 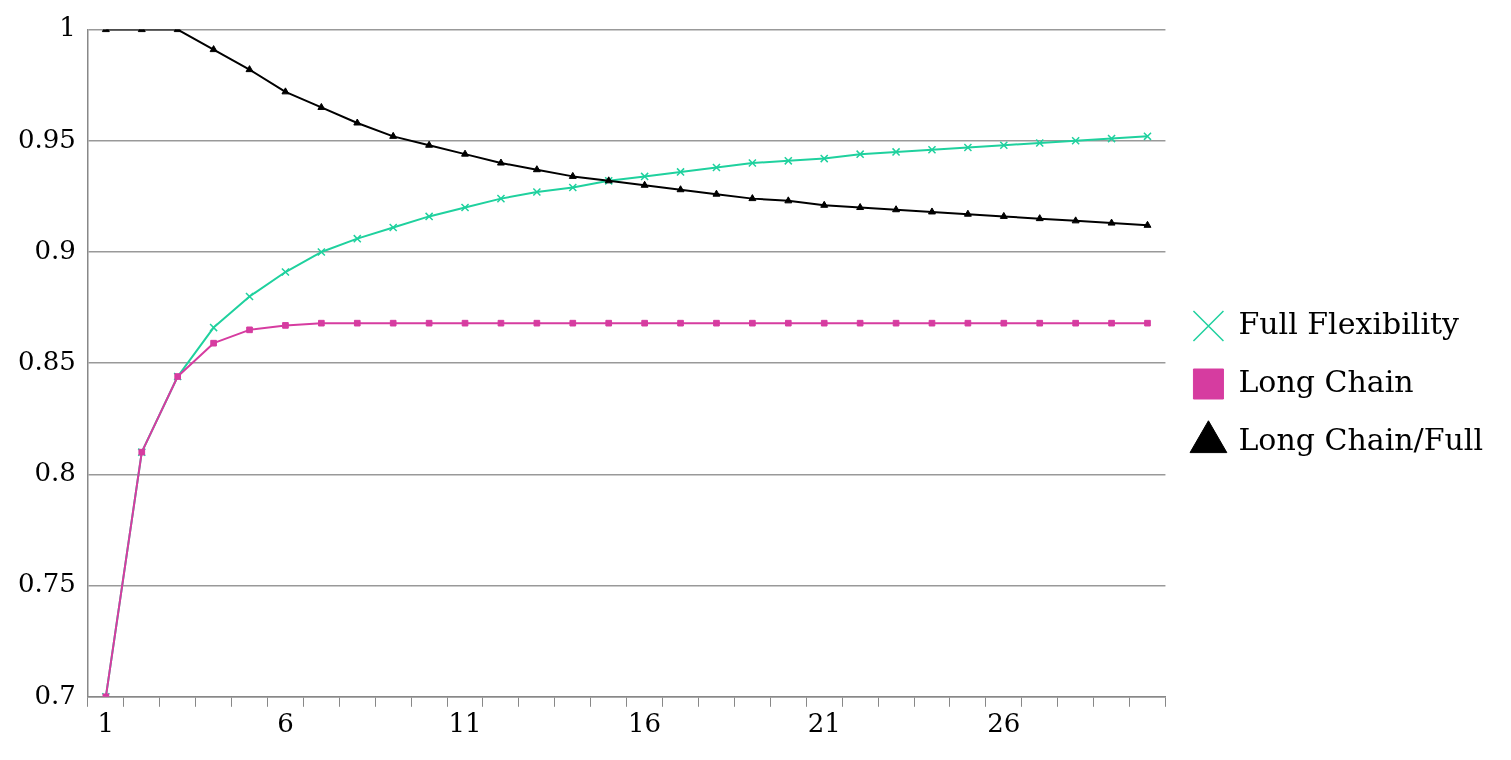 I want to click on y-tick-label: 0.9, so click(x=55, y=249).